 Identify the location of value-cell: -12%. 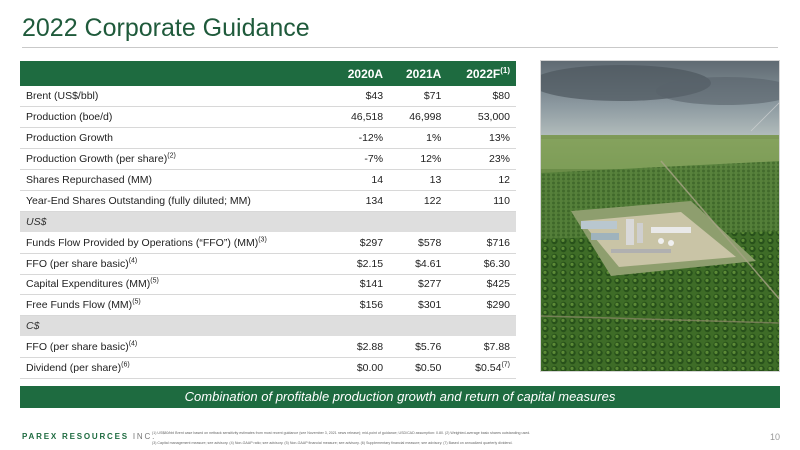
(360, 138).